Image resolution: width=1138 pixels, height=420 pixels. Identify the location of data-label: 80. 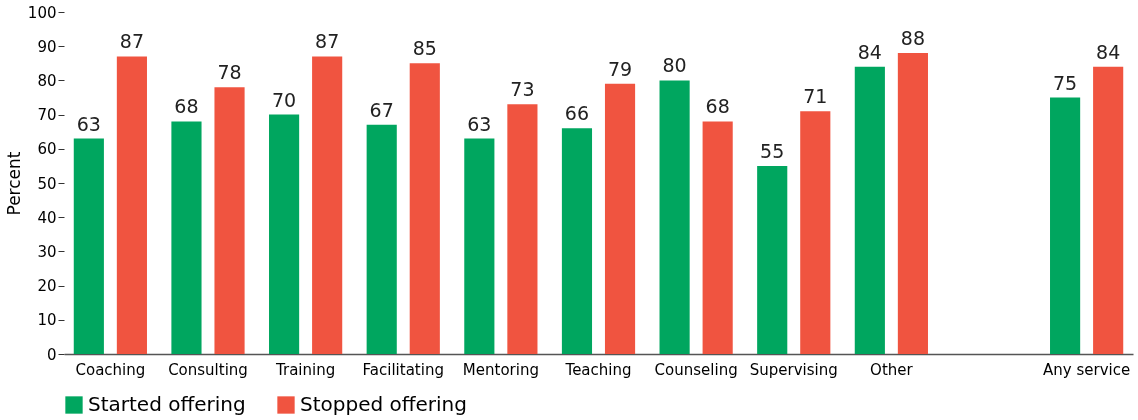
(674, 65).